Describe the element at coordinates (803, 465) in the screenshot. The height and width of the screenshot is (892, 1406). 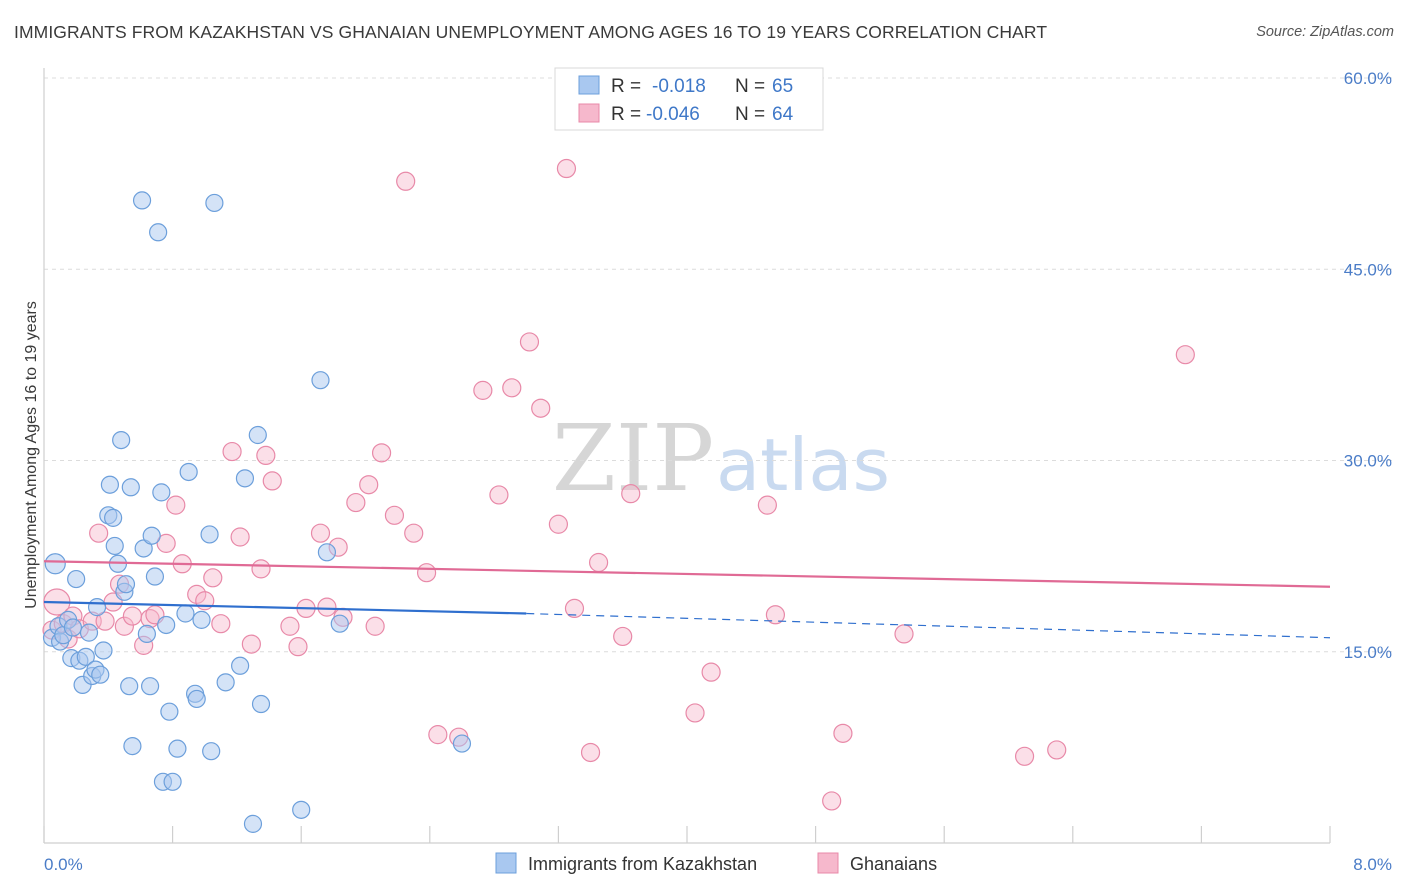
I see `watermark-atlas: atlas` at that location.